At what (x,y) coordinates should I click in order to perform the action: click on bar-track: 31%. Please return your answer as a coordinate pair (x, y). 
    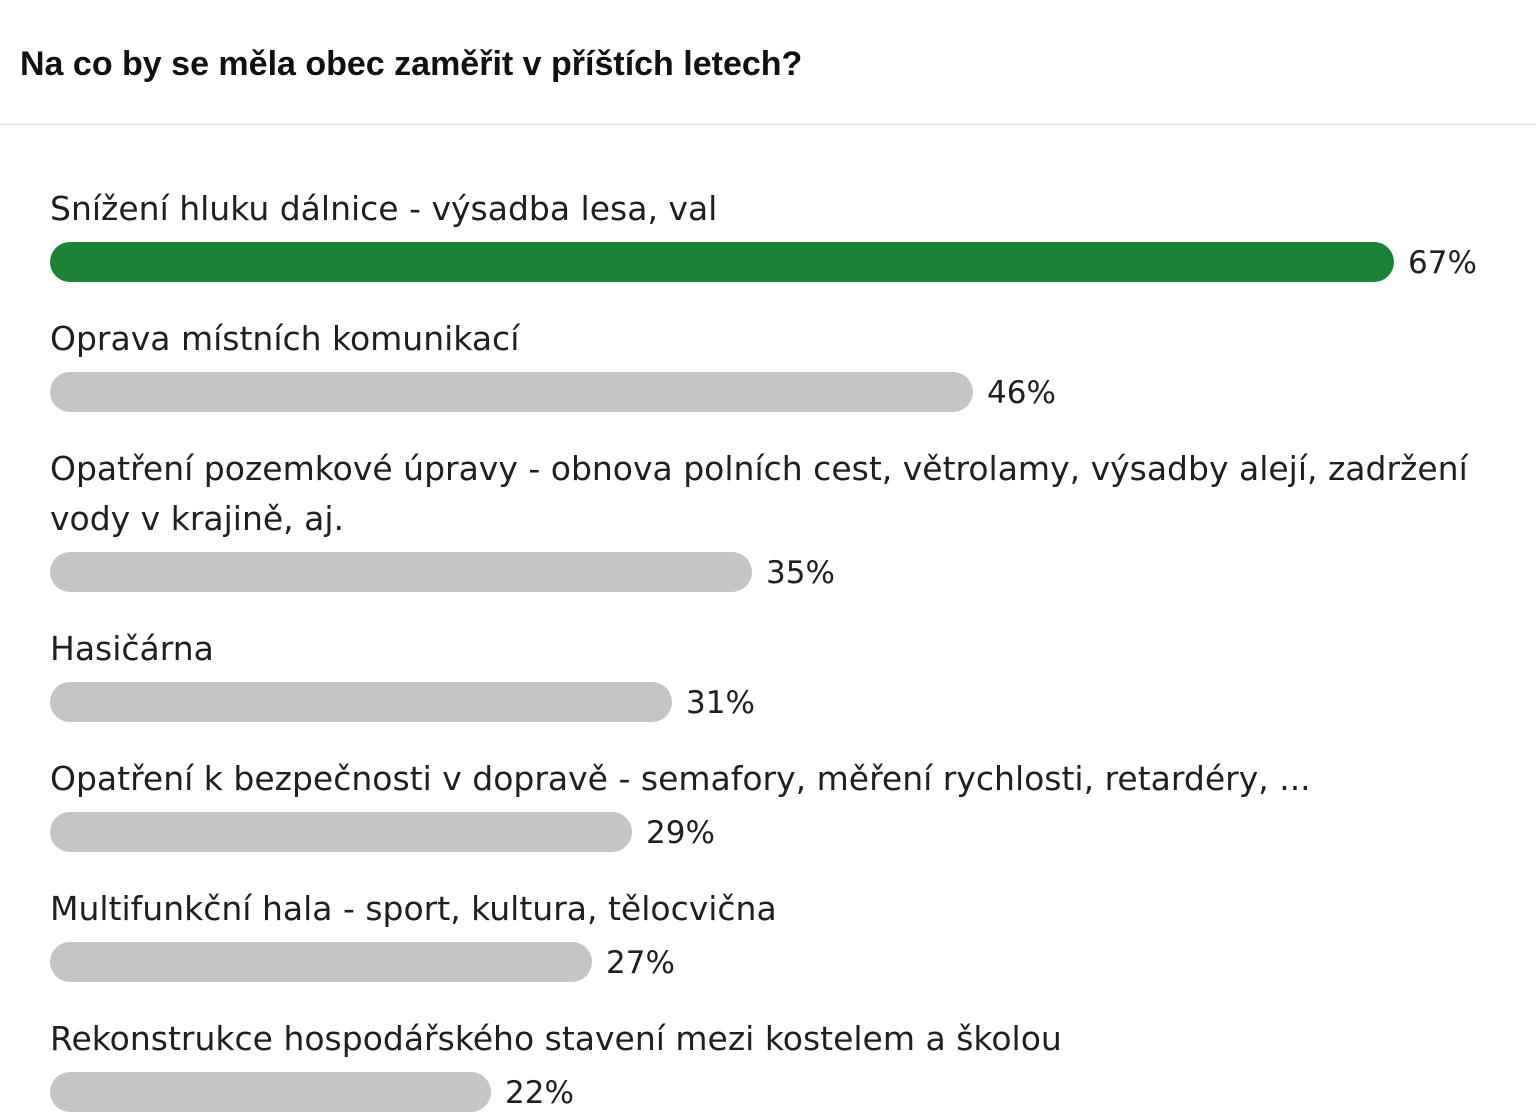
    Looking at the image, I should click on (722, 702).